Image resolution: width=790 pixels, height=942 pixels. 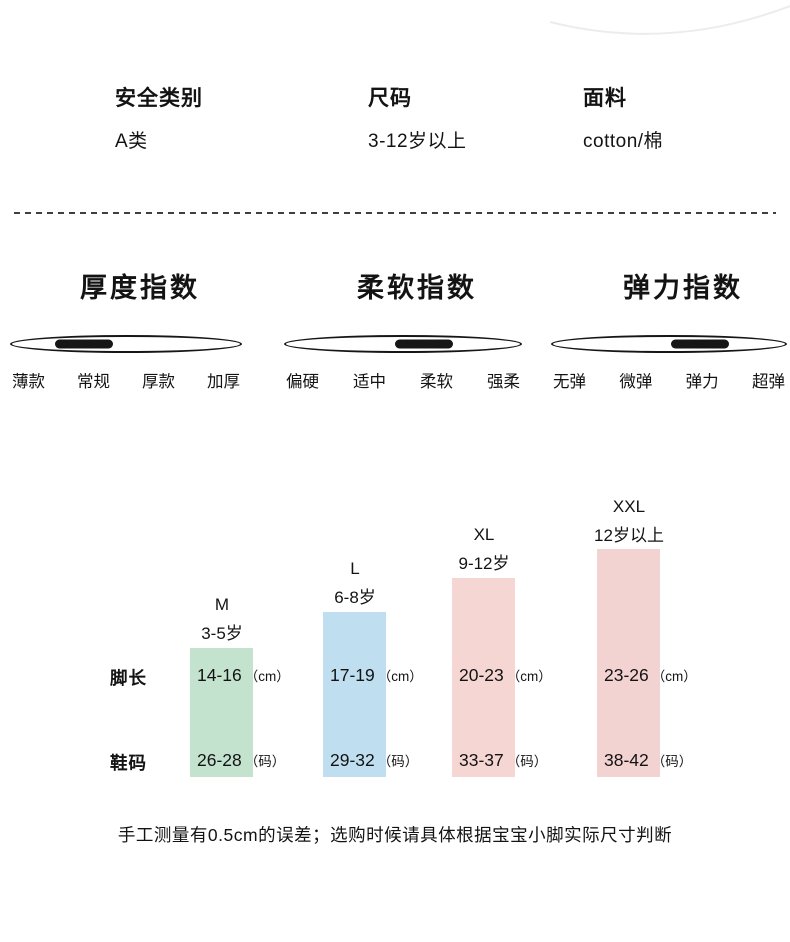 I want to click on measurement-footnote: 手工测量有0.5cm的误差；选购时候请具体根据宝宝小脚实际尺寸判断, so click(x=395, y=835).